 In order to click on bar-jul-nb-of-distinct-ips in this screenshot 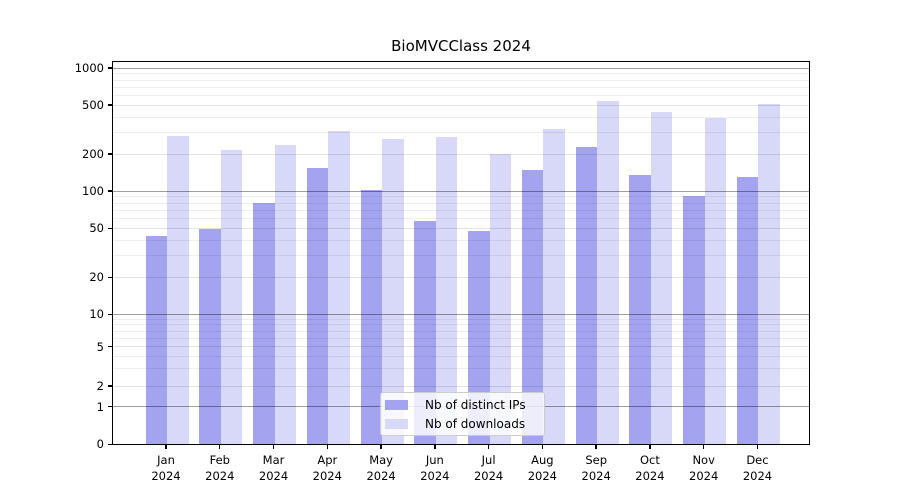, I will do `click(479, 338)`.